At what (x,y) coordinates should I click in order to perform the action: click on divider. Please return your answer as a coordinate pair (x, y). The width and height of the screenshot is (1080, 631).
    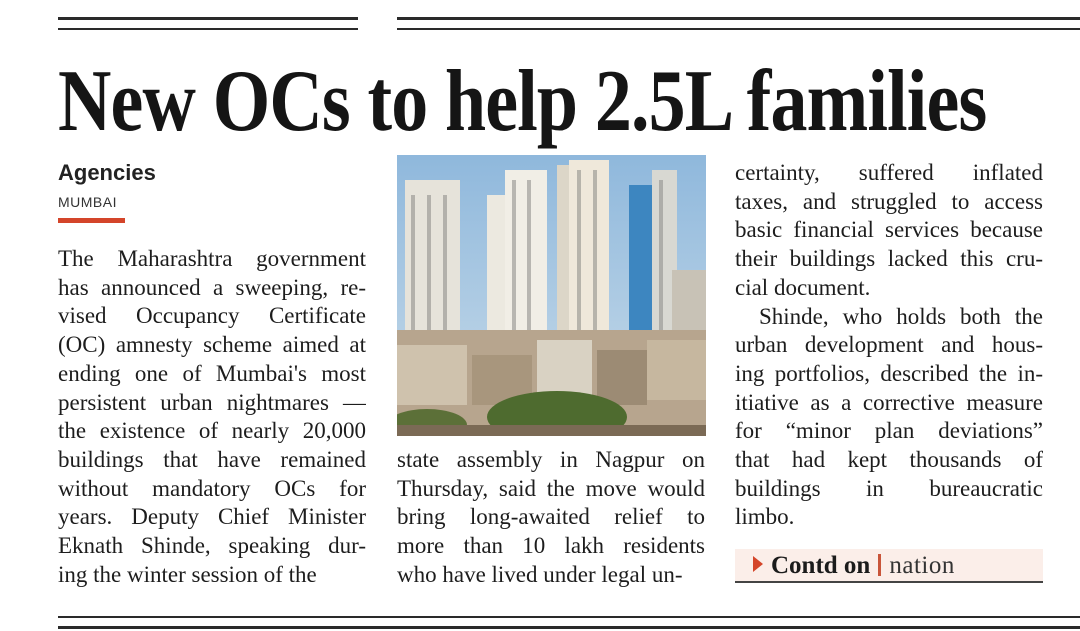
    Looking at the image, I should click on (880, 565).